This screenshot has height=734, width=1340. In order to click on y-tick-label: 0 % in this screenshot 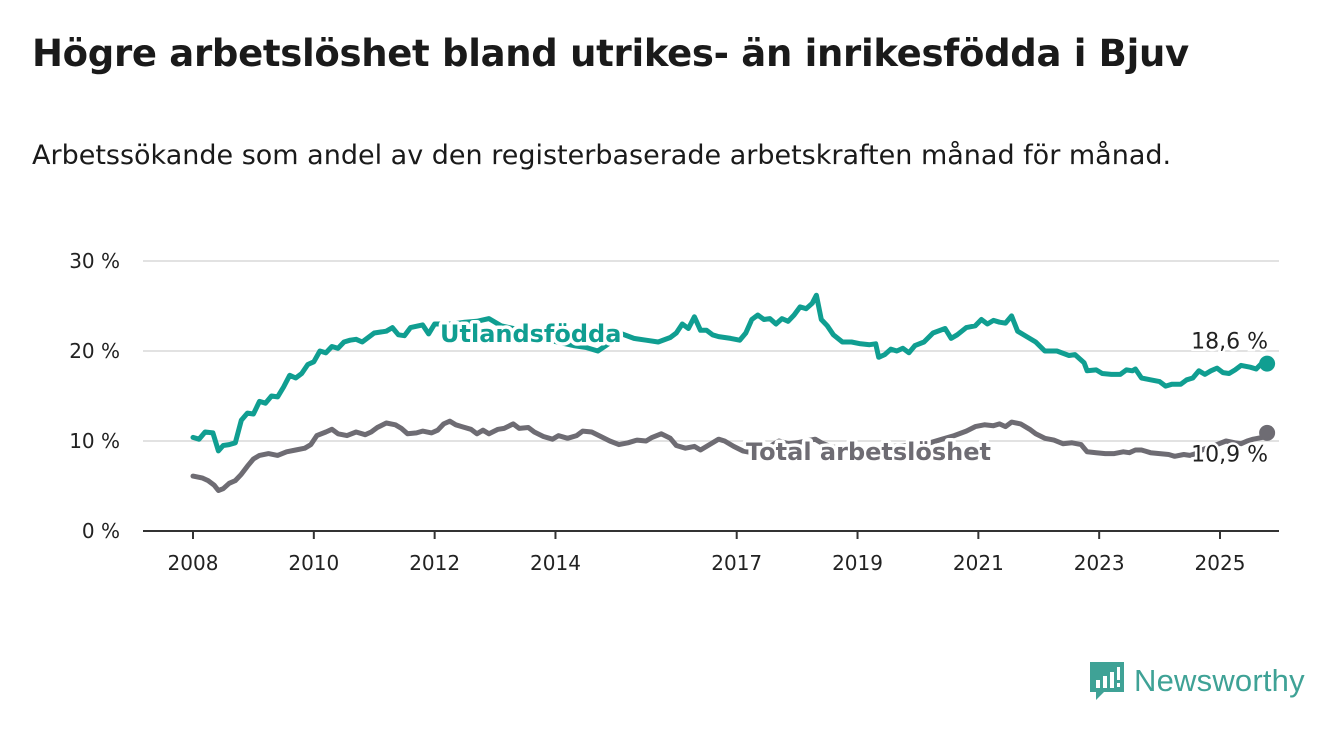, I will do `click(101, 531)`.